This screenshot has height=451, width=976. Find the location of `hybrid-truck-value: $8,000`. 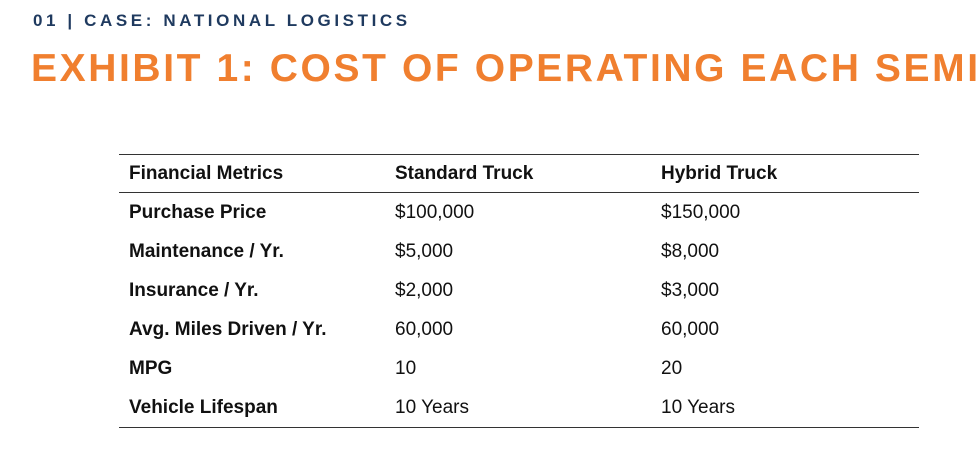

hybrid-truck-value: $8,000 is located at coordinates (690, 251).